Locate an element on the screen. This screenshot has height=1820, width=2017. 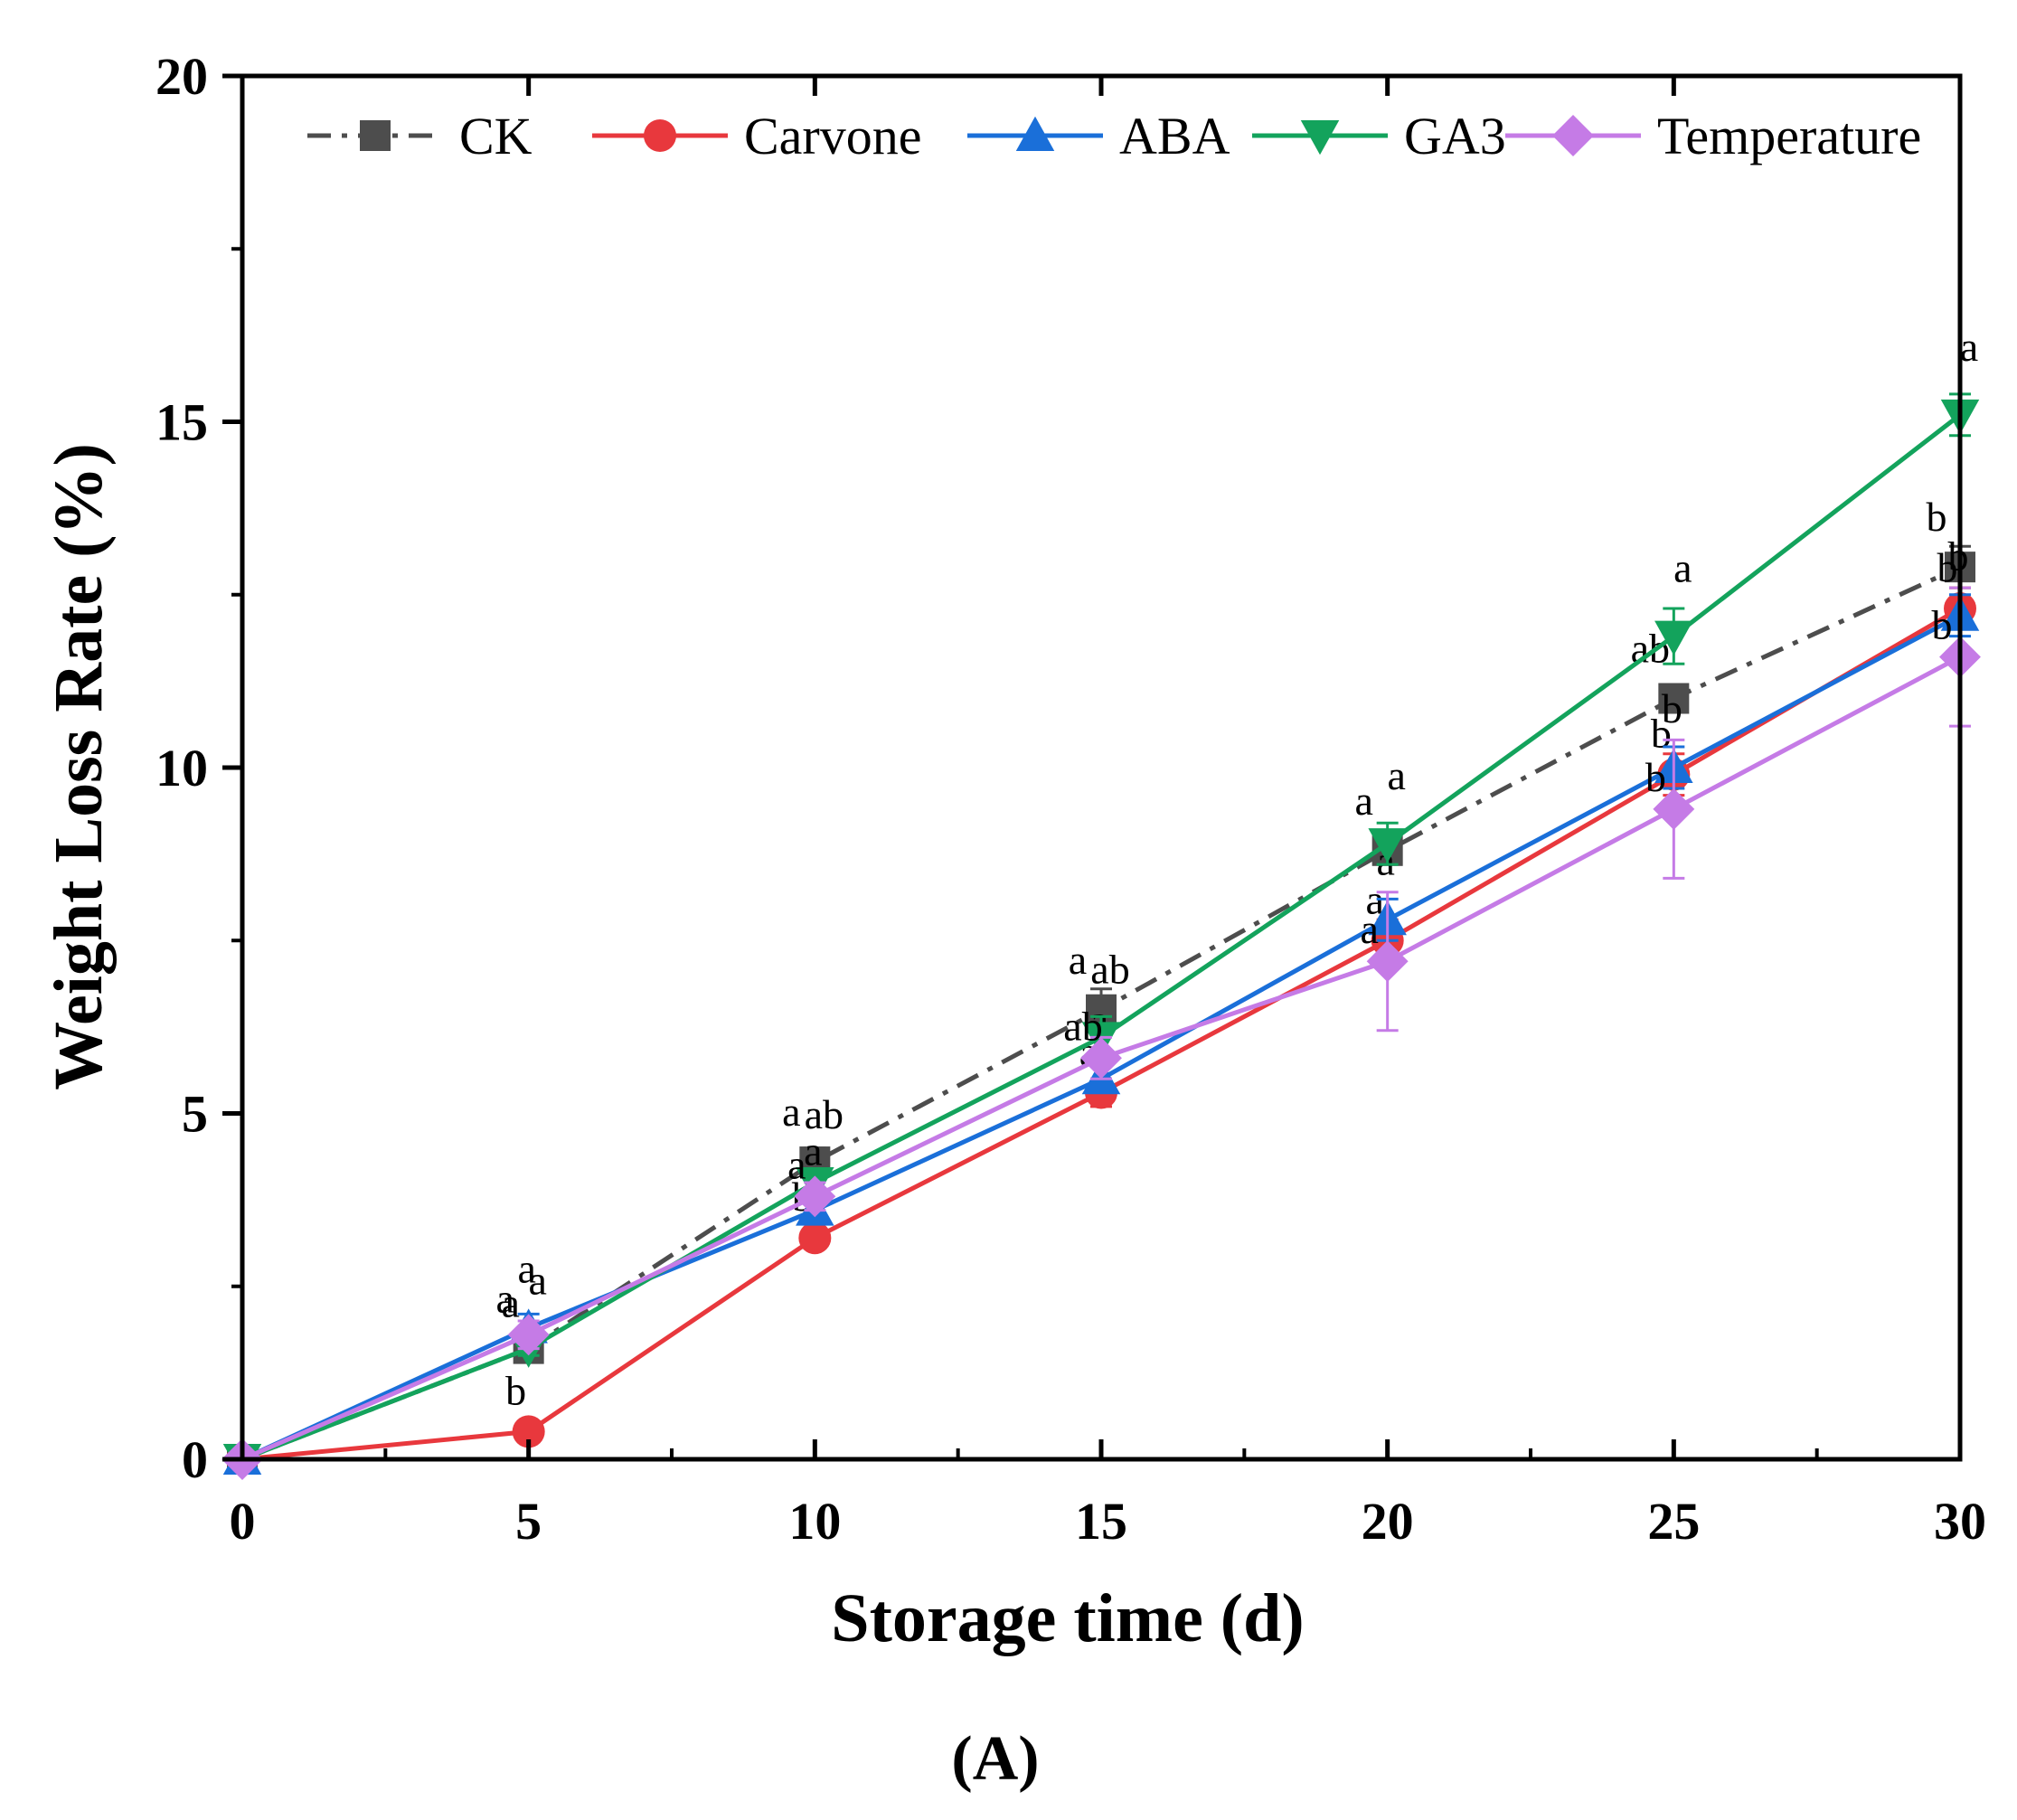
x-tick-label: 30 is located at coordinates (1960, 1521).